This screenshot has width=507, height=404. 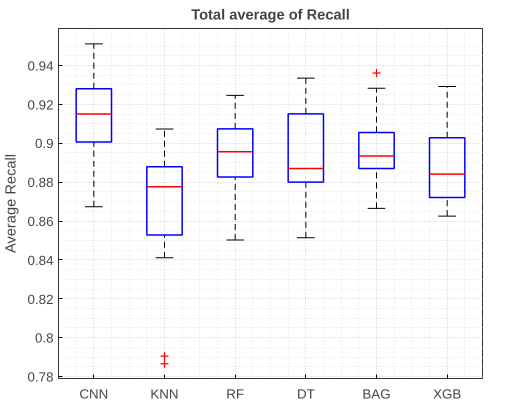 What do you see at coordinates (235, 394) in the screenshot?
I see `x-tick-label: RF` at bounding box center [235, 394].